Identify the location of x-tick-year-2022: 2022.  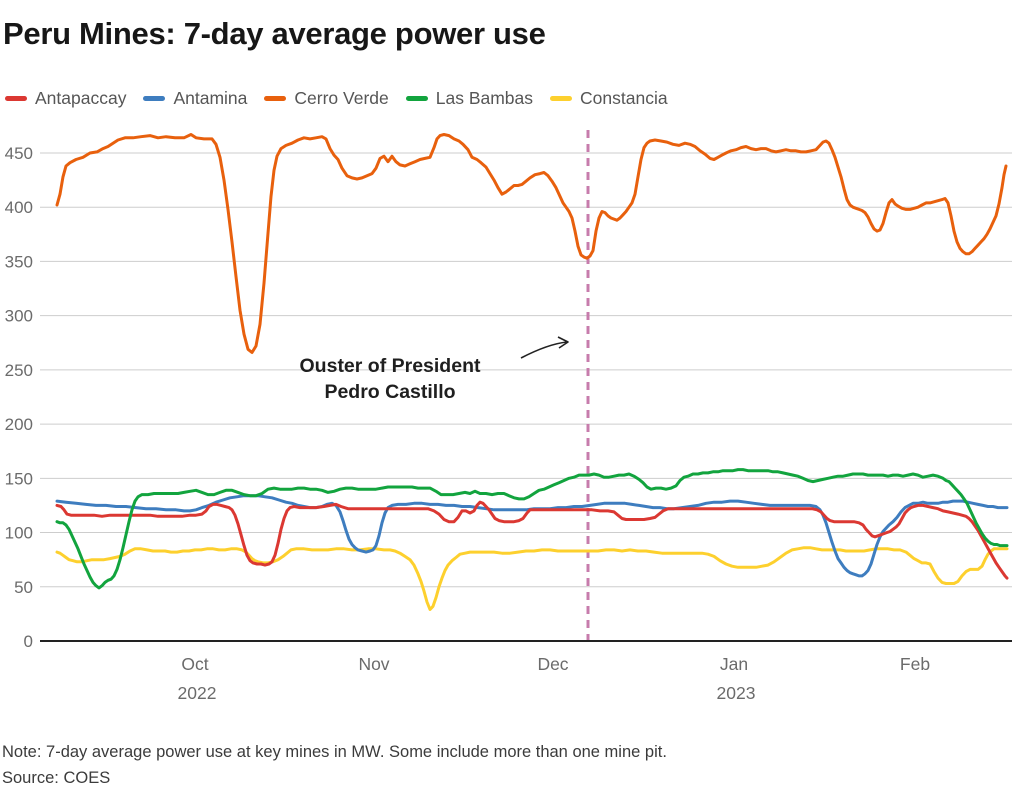
(197, 693).